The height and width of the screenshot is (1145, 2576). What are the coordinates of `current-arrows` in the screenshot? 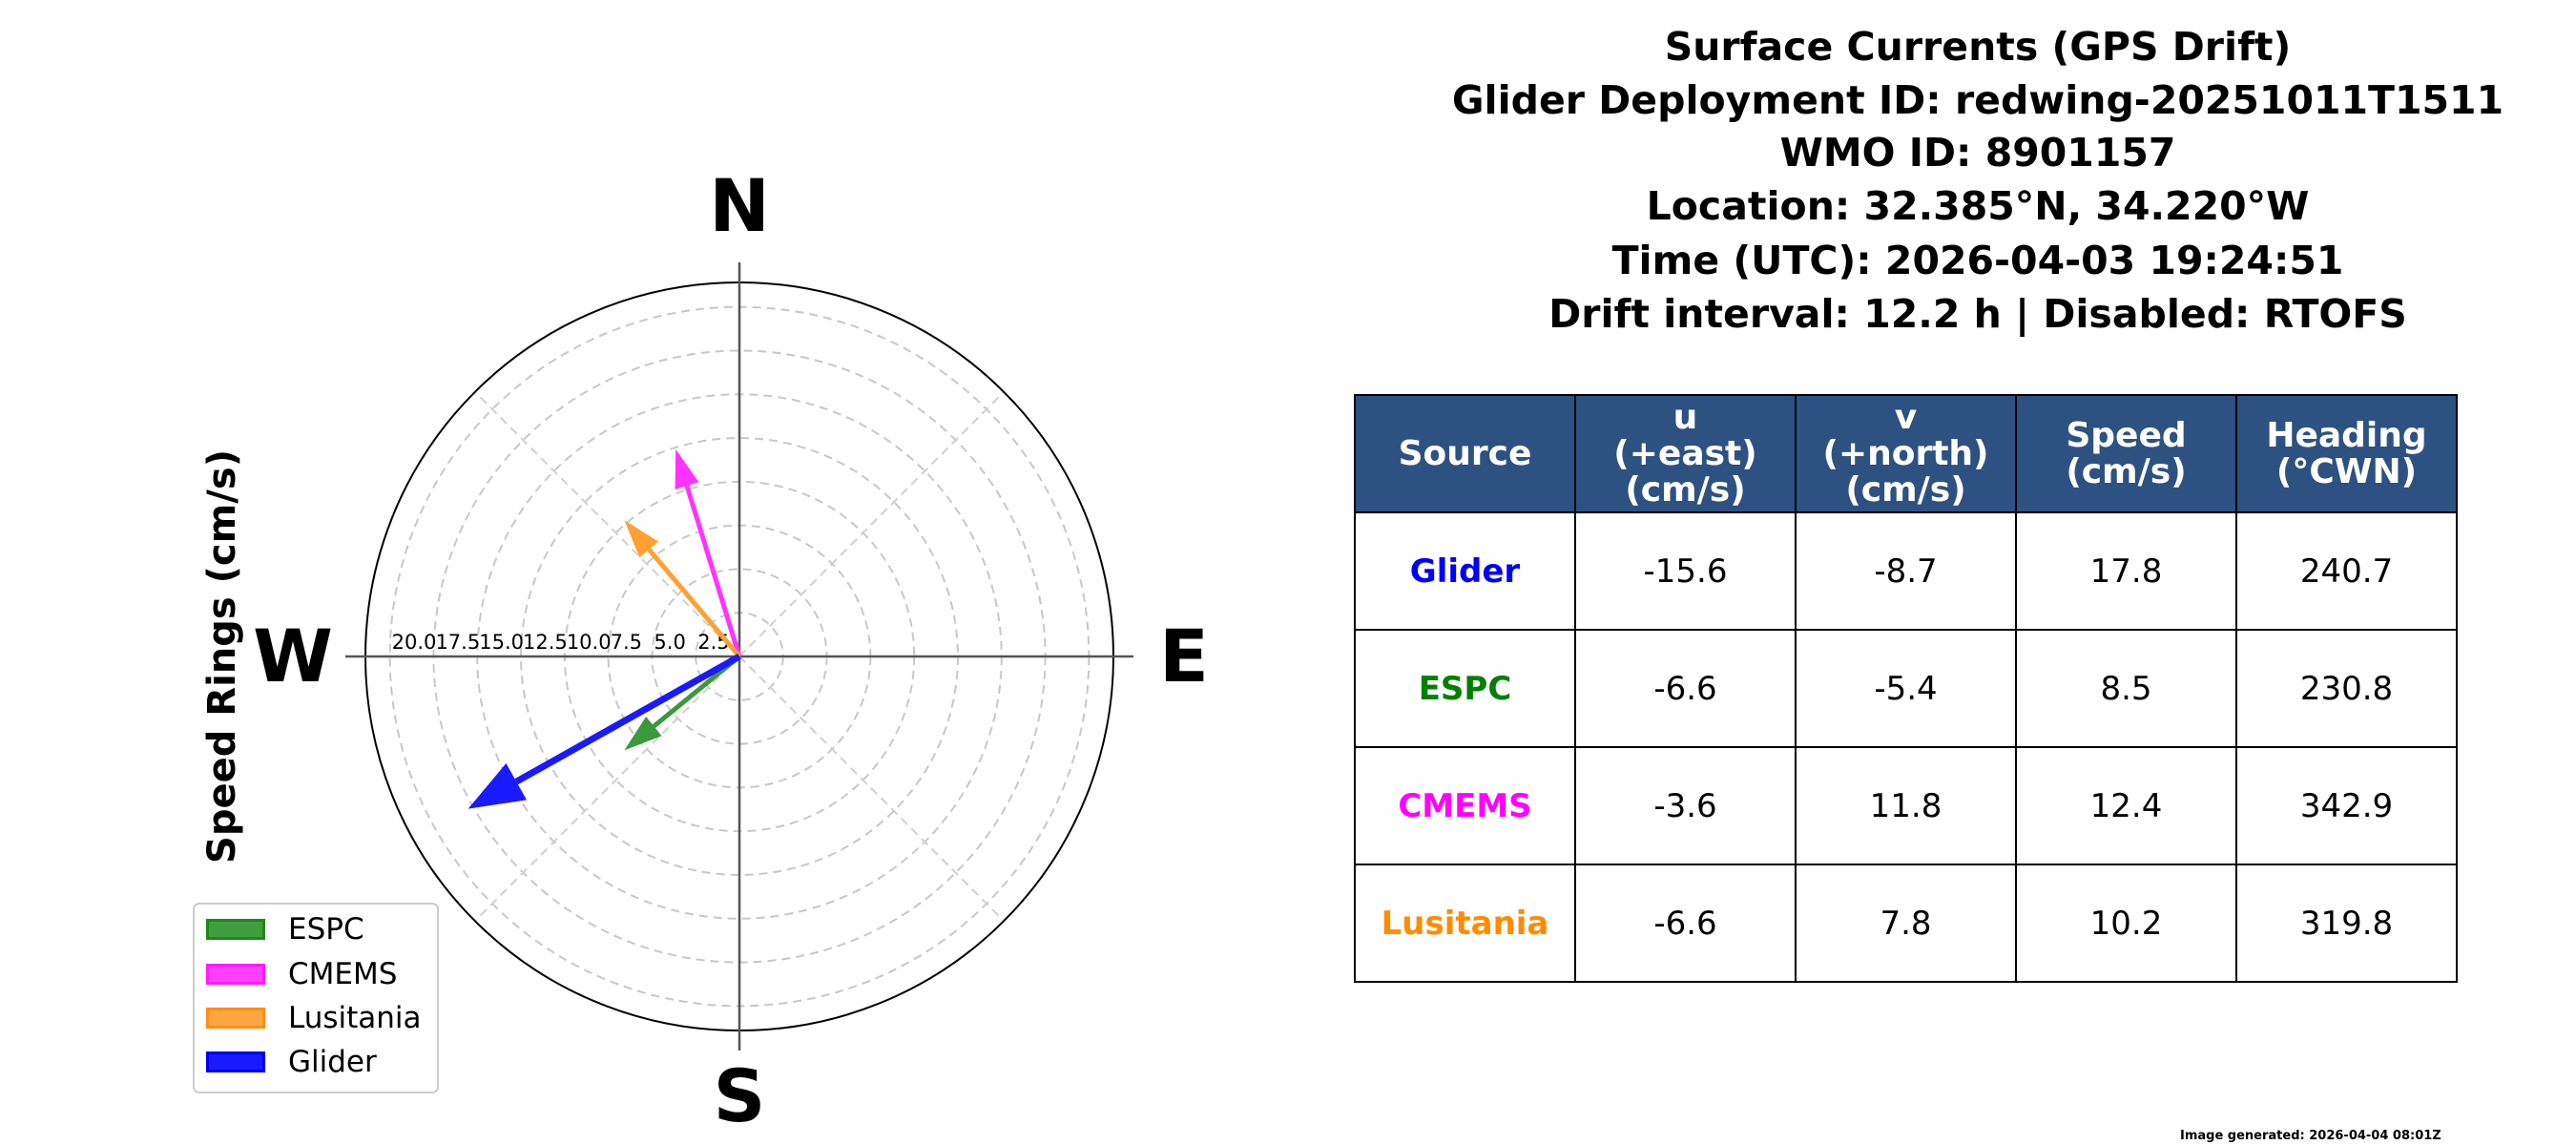 It's located at (604, 628).